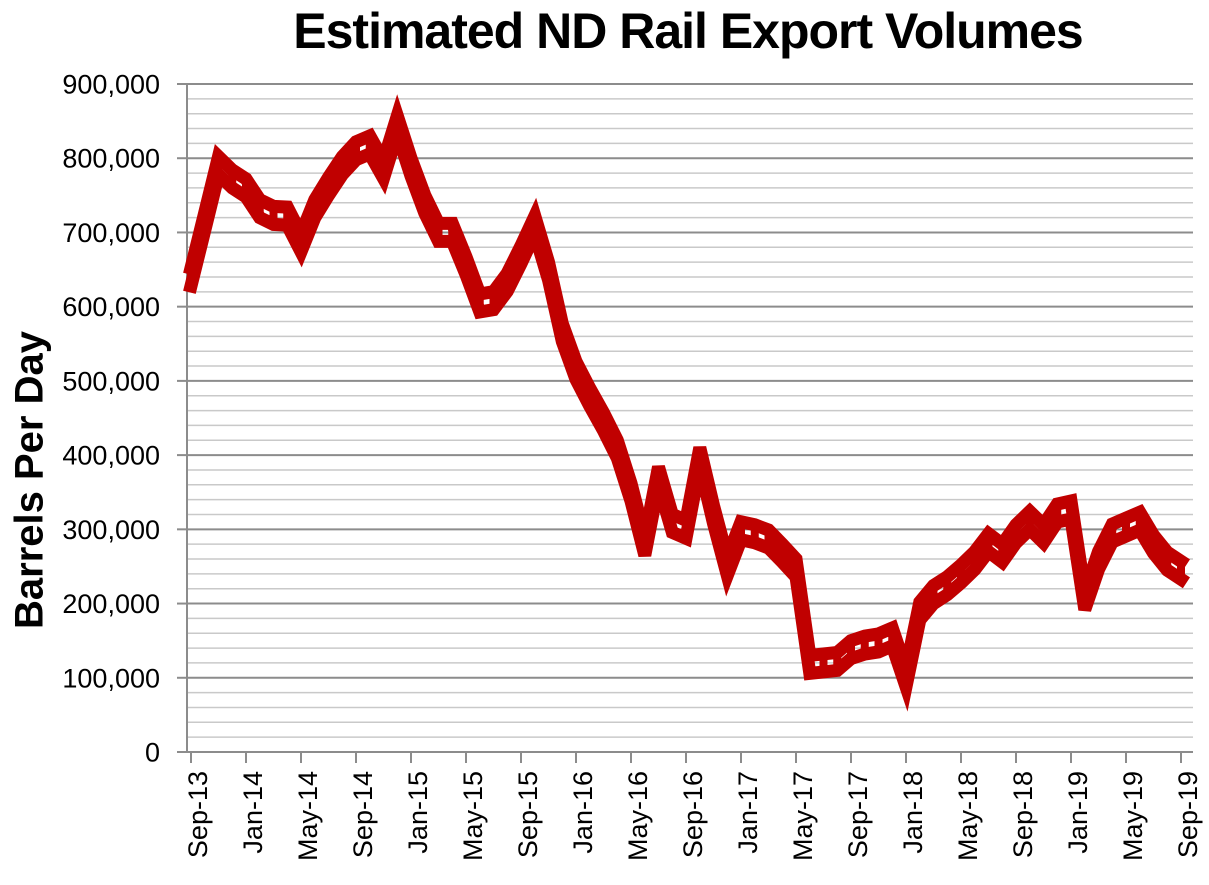  What do you see at coordinates (253, 812) in the screenshot?
I see `x-tick-label: Jan-14` at bounding box center [253, 812].